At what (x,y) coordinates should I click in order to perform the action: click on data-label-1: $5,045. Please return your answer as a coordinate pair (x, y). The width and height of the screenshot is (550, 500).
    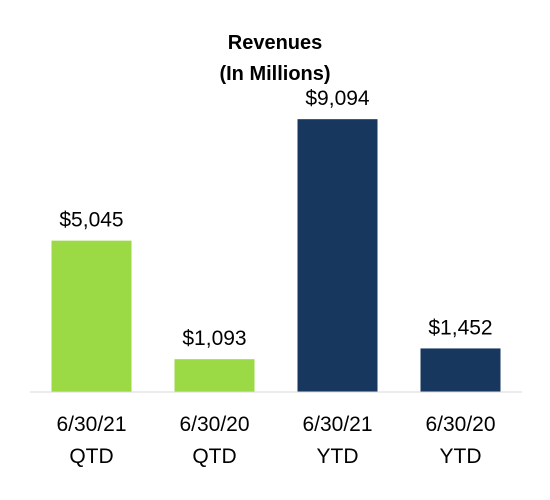
    Looking at the image, I should click on (91, 220).